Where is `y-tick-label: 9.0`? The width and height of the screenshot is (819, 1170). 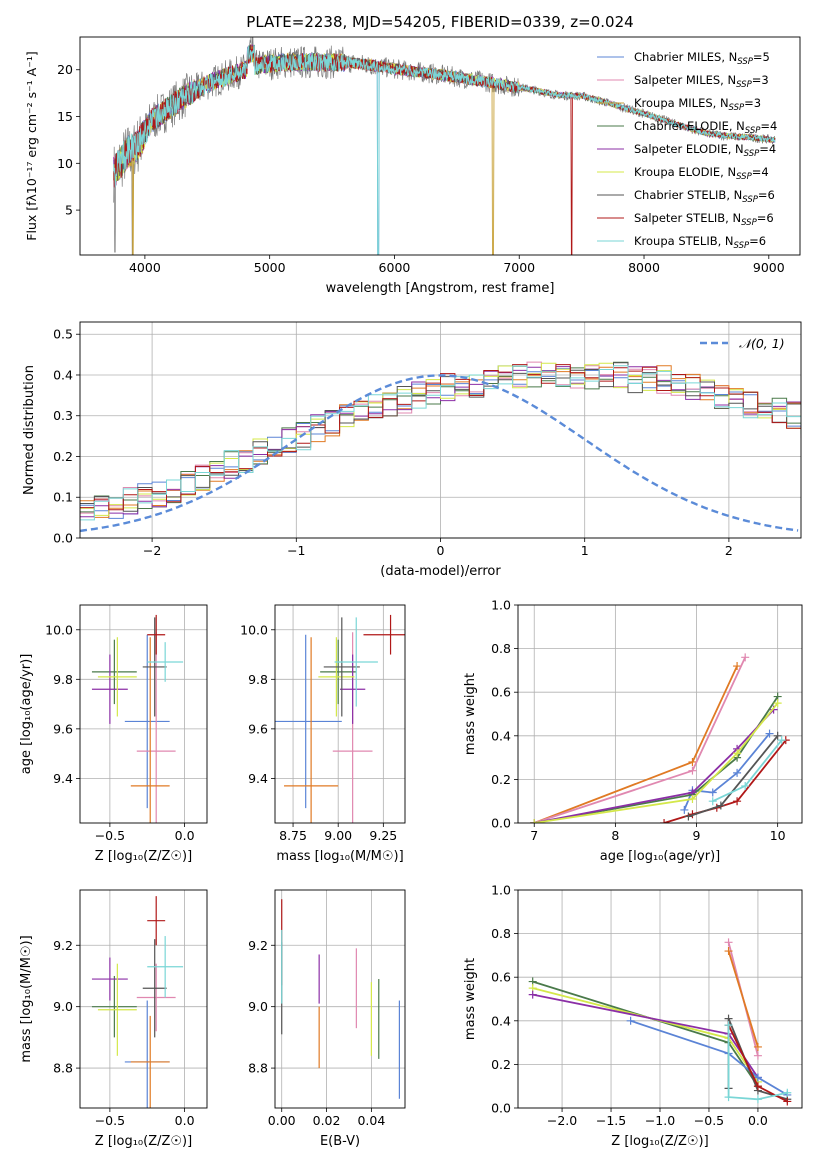
y-tick-label: 9.0 is located at coordinates (63, 1006).